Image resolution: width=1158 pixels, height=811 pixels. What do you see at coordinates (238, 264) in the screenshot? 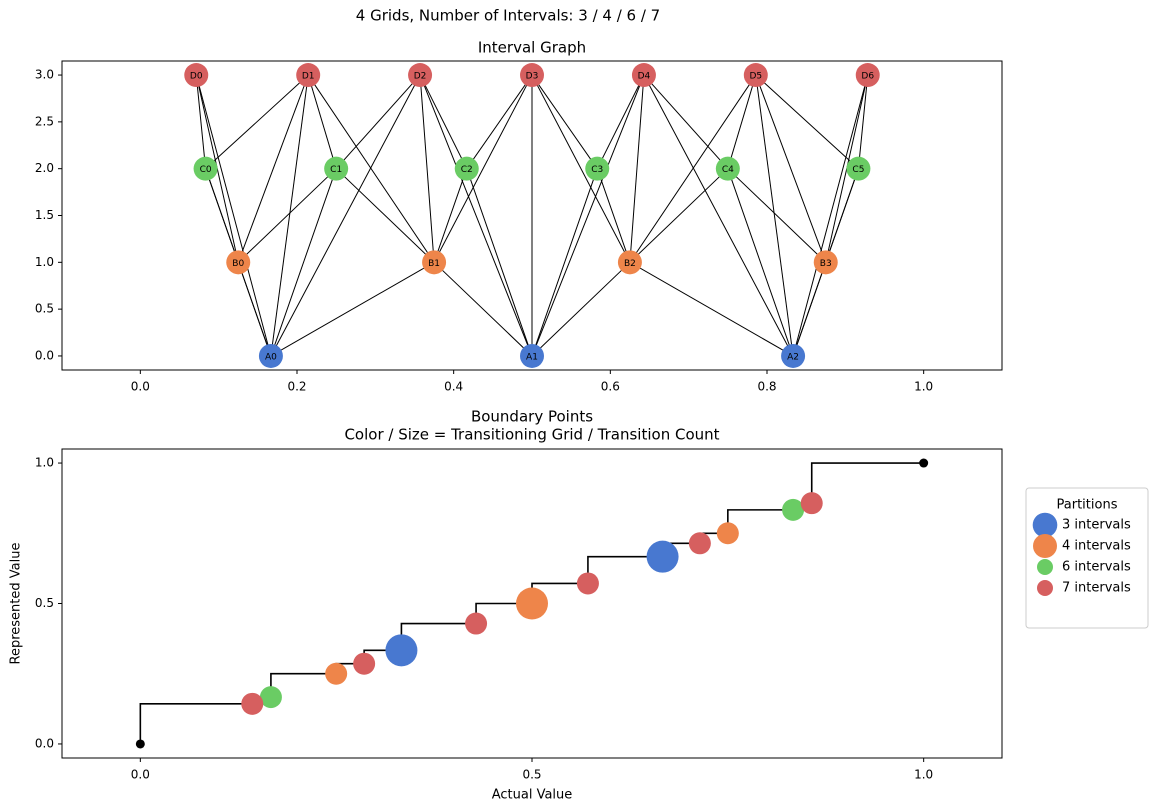
I see `node-label: B0` at bounding box center [238, 264].